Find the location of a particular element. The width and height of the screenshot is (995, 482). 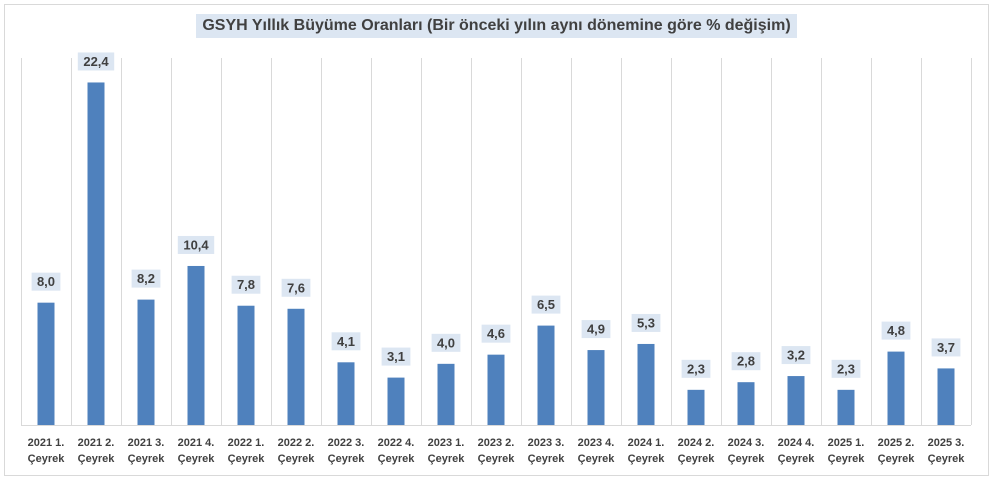

x-tick-label: 2024 3. is located at coordinates (746, 443).